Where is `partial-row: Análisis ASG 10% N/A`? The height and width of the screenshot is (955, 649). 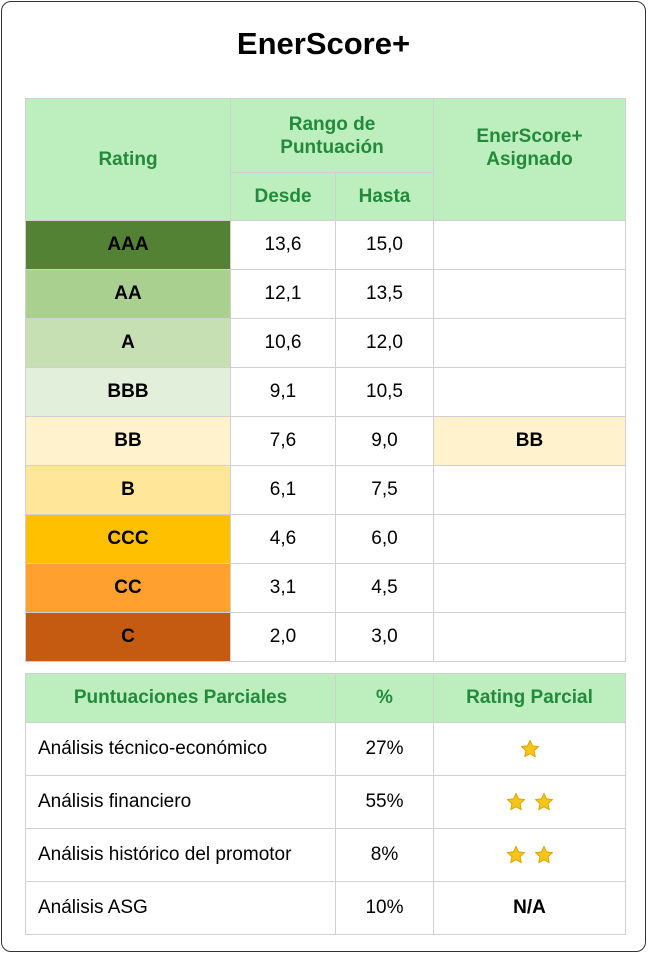
partial-row: Análisis ASG 10% N/A is located at coordinates (326, 908).